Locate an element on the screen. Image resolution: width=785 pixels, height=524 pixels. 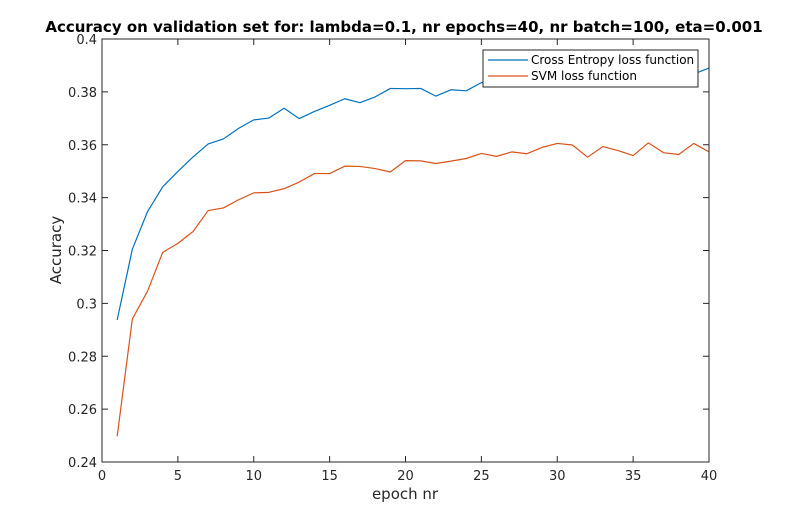
x-tick-label: 10 is located at coordinates (253, 476).